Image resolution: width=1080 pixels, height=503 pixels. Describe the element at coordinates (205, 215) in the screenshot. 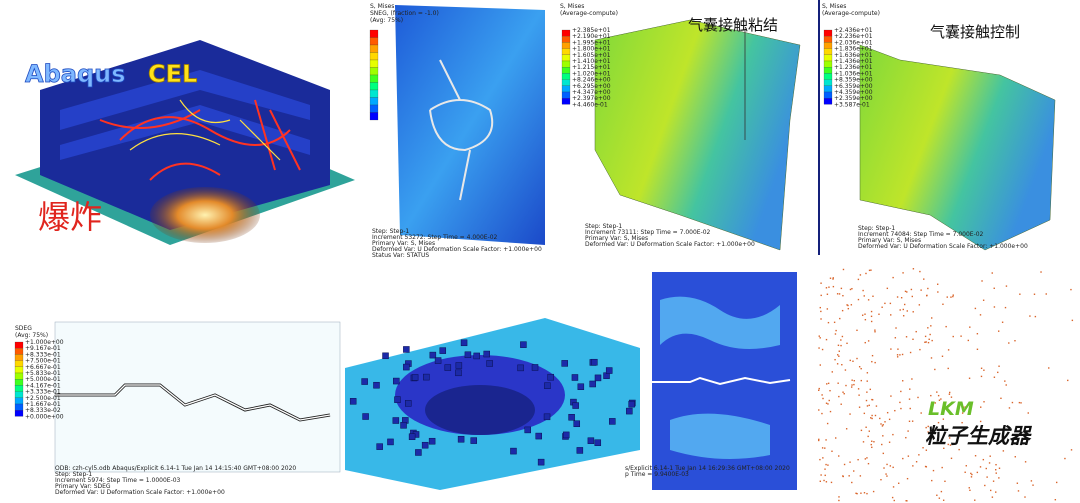

I see `explosion` at that location.